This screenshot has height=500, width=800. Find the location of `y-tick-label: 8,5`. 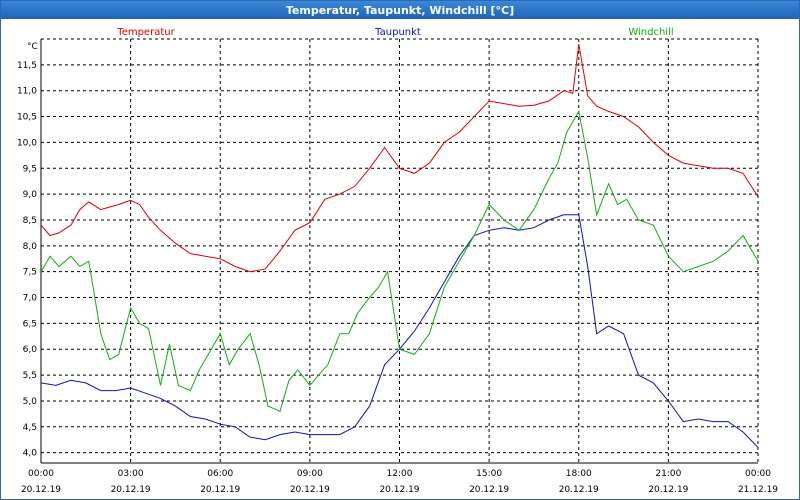

y-tick-label: 8,5 is located at coordinates (30, 221).